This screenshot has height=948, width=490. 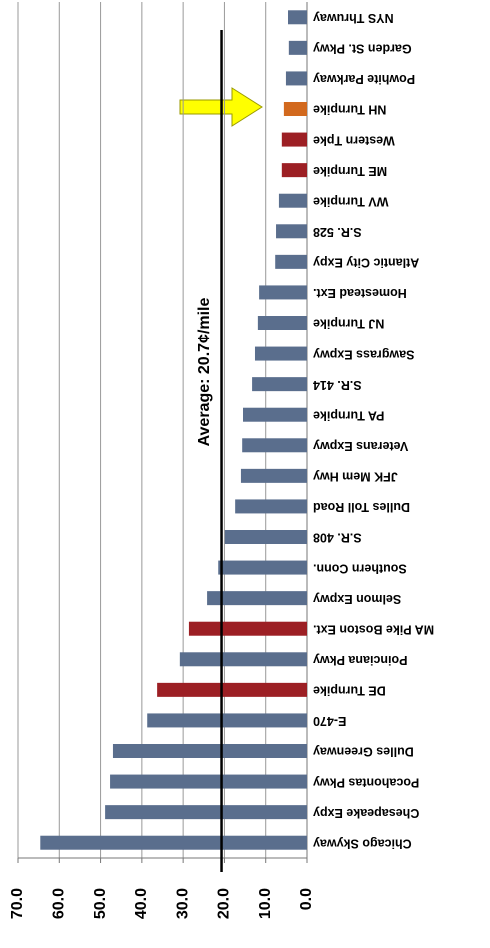 I want to click on y-tick-label: MA Pike Boston Ext., so click(x=373, y=629).